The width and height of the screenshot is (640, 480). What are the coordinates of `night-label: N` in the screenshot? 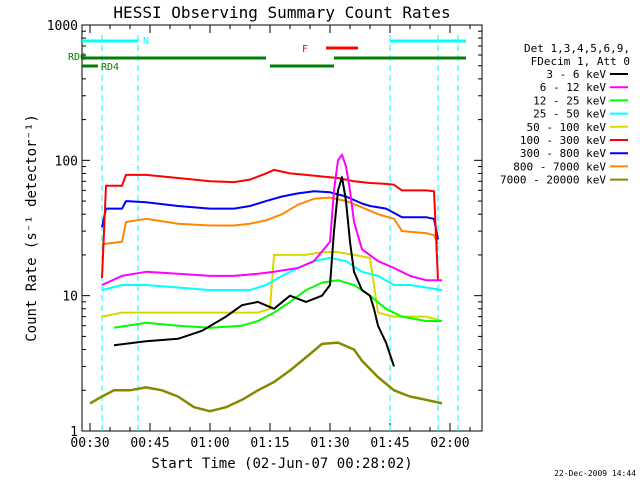 It's located at (146, 41).